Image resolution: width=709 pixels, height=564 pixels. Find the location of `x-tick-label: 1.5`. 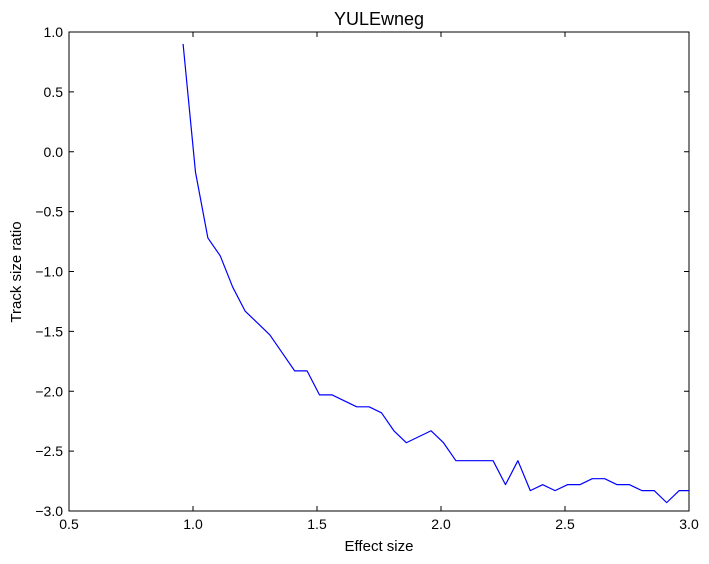

x-tick-label: 1.5 is located at coordinates (317, 524).